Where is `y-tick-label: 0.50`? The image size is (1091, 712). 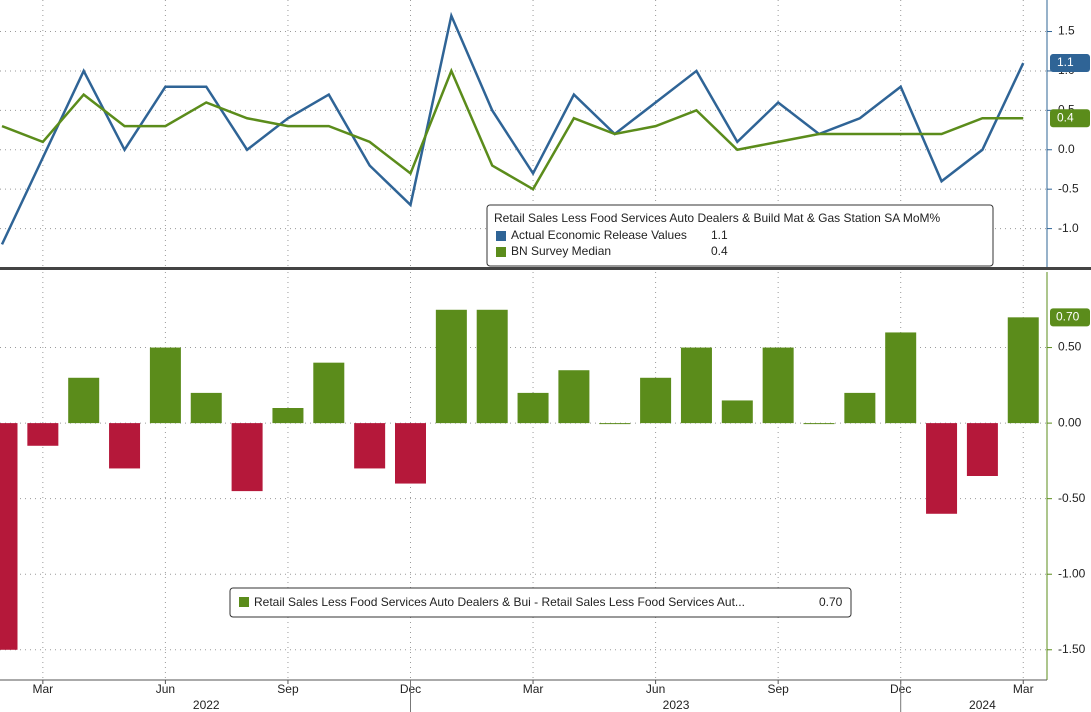 y-tick-label: 0.50 is located at coordinates (1070, 347).